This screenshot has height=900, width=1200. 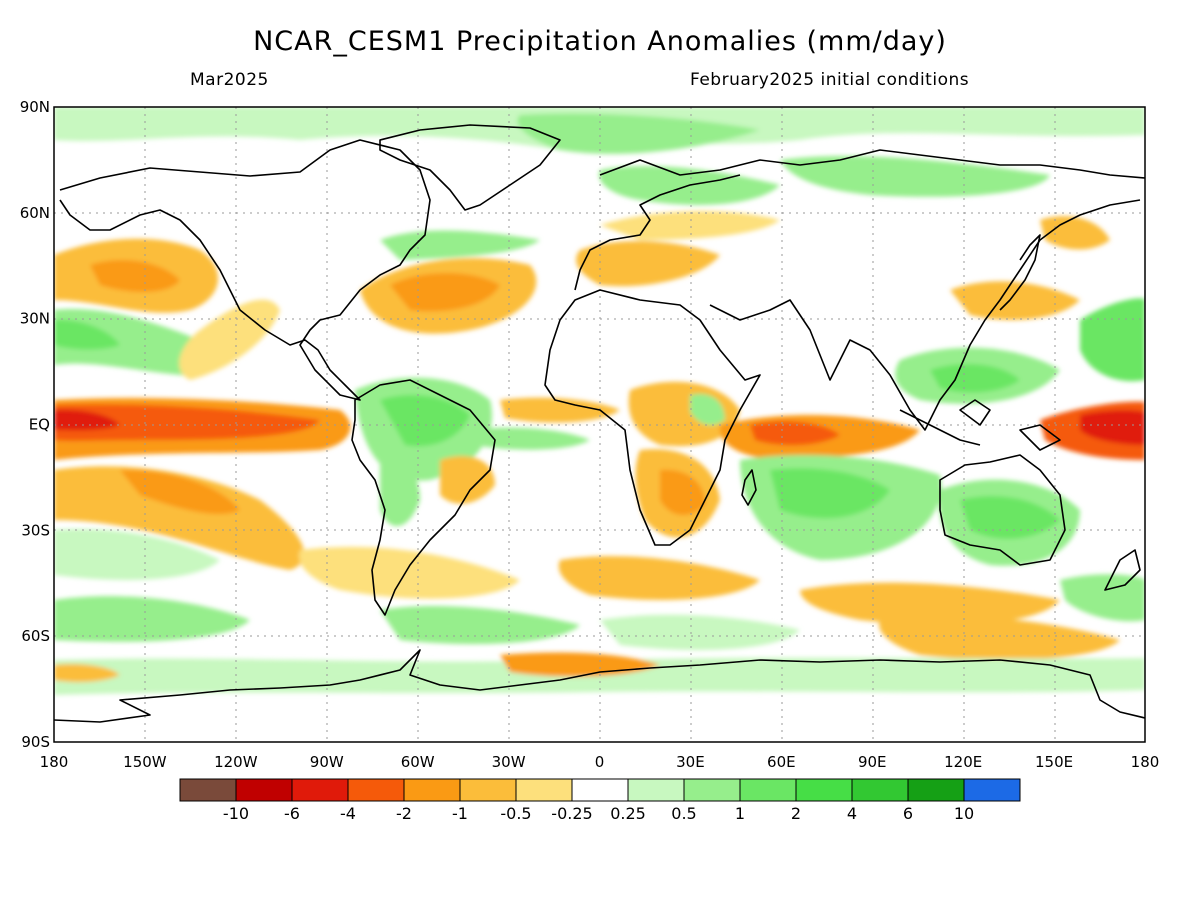 I want to click on colorbar: -10 -6 -4 -2 -1 -0.5 -0.25 0.25 0.5 1 2 4 6 10, so click(x=600, y=800).